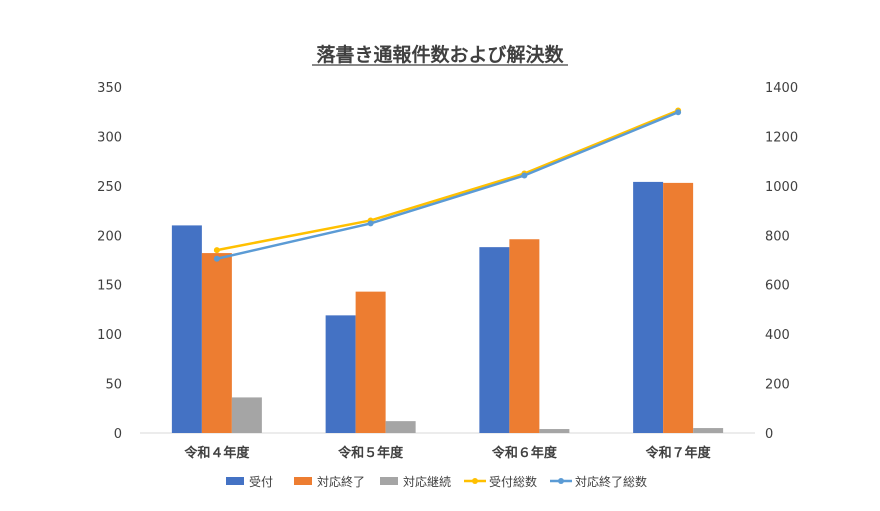  Describe the element at coordinates (525, 453) in the screenshot. I see `category-label: 令和６年度` at that location.